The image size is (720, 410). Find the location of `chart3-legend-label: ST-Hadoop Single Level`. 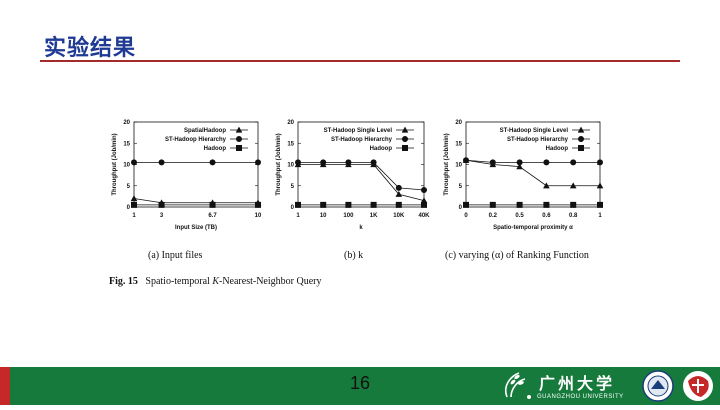

chart3-legend-label: ST-Hadoop Single Level is located at coordinates (534, 131).